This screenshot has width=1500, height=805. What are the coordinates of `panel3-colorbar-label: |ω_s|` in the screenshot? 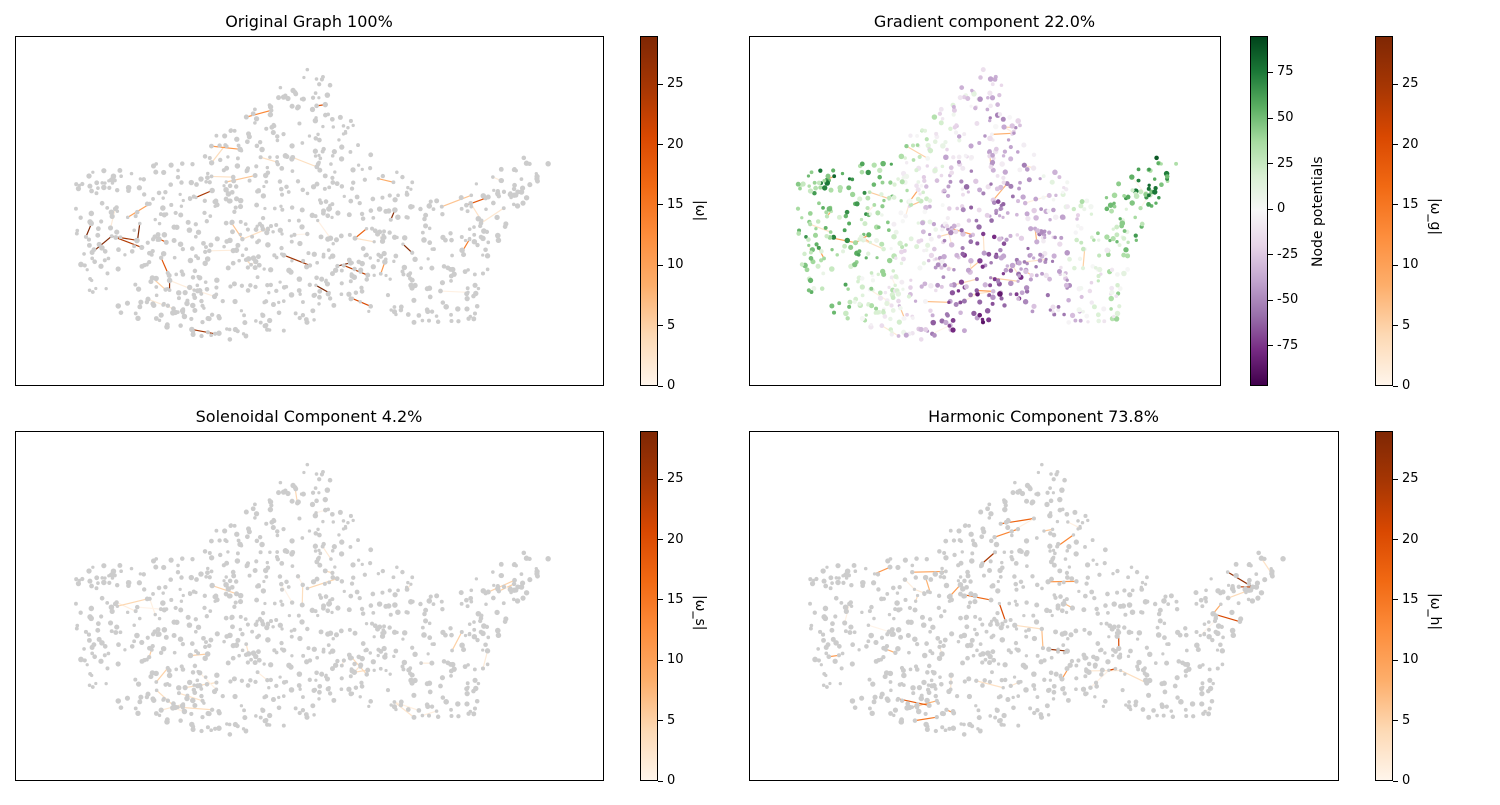 It's located at (700, 613).